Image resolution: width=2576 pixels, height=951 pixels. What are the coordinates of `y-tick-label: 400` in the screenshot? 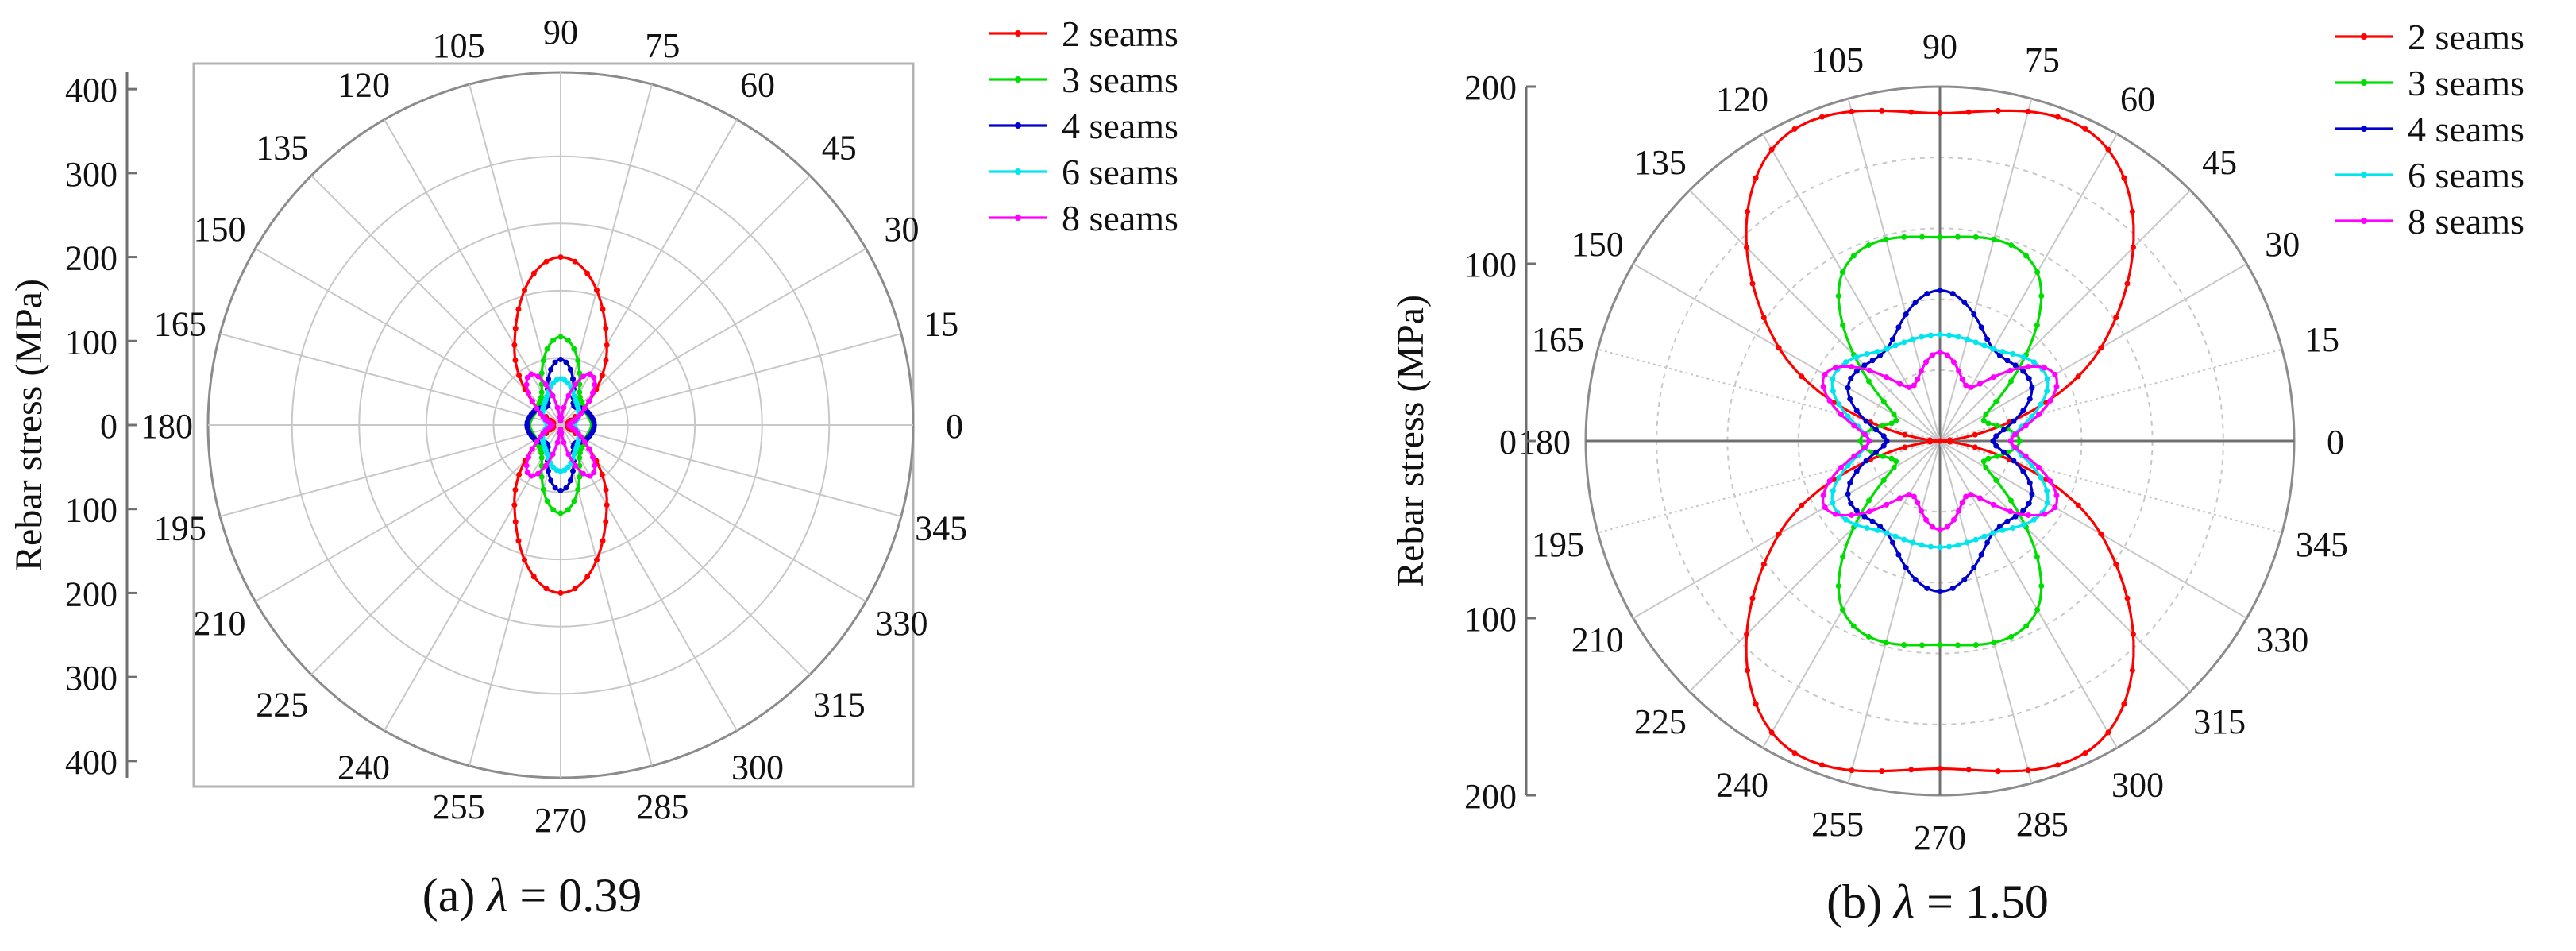 It's located at (91, 762).